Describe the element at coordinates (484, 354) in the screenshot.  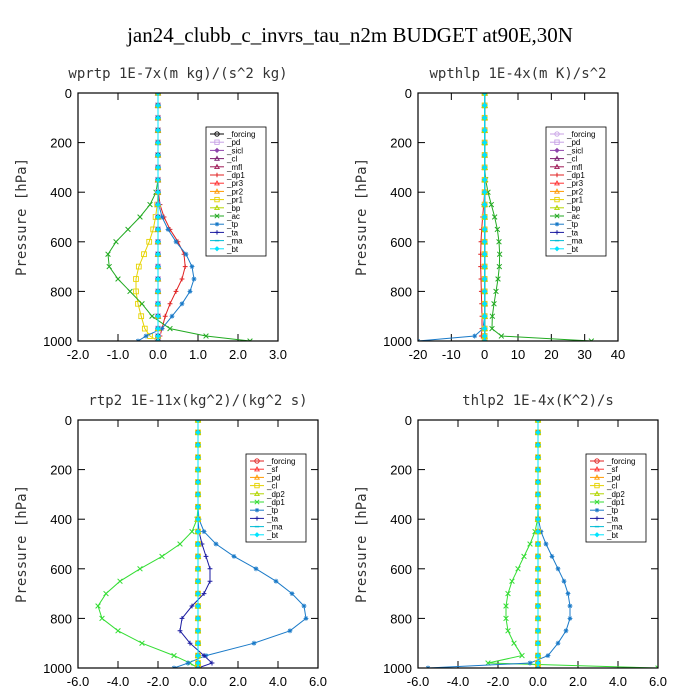
I see `x-tick-label: 0` at that location.